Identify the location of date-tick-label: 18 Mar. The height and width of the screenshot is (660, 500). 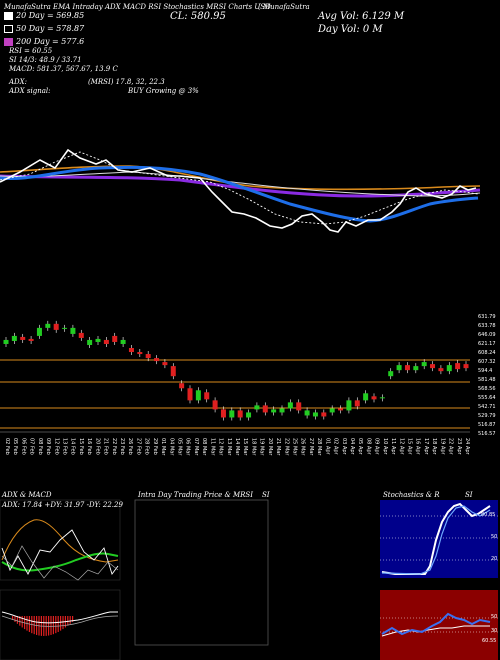
(253, 447).